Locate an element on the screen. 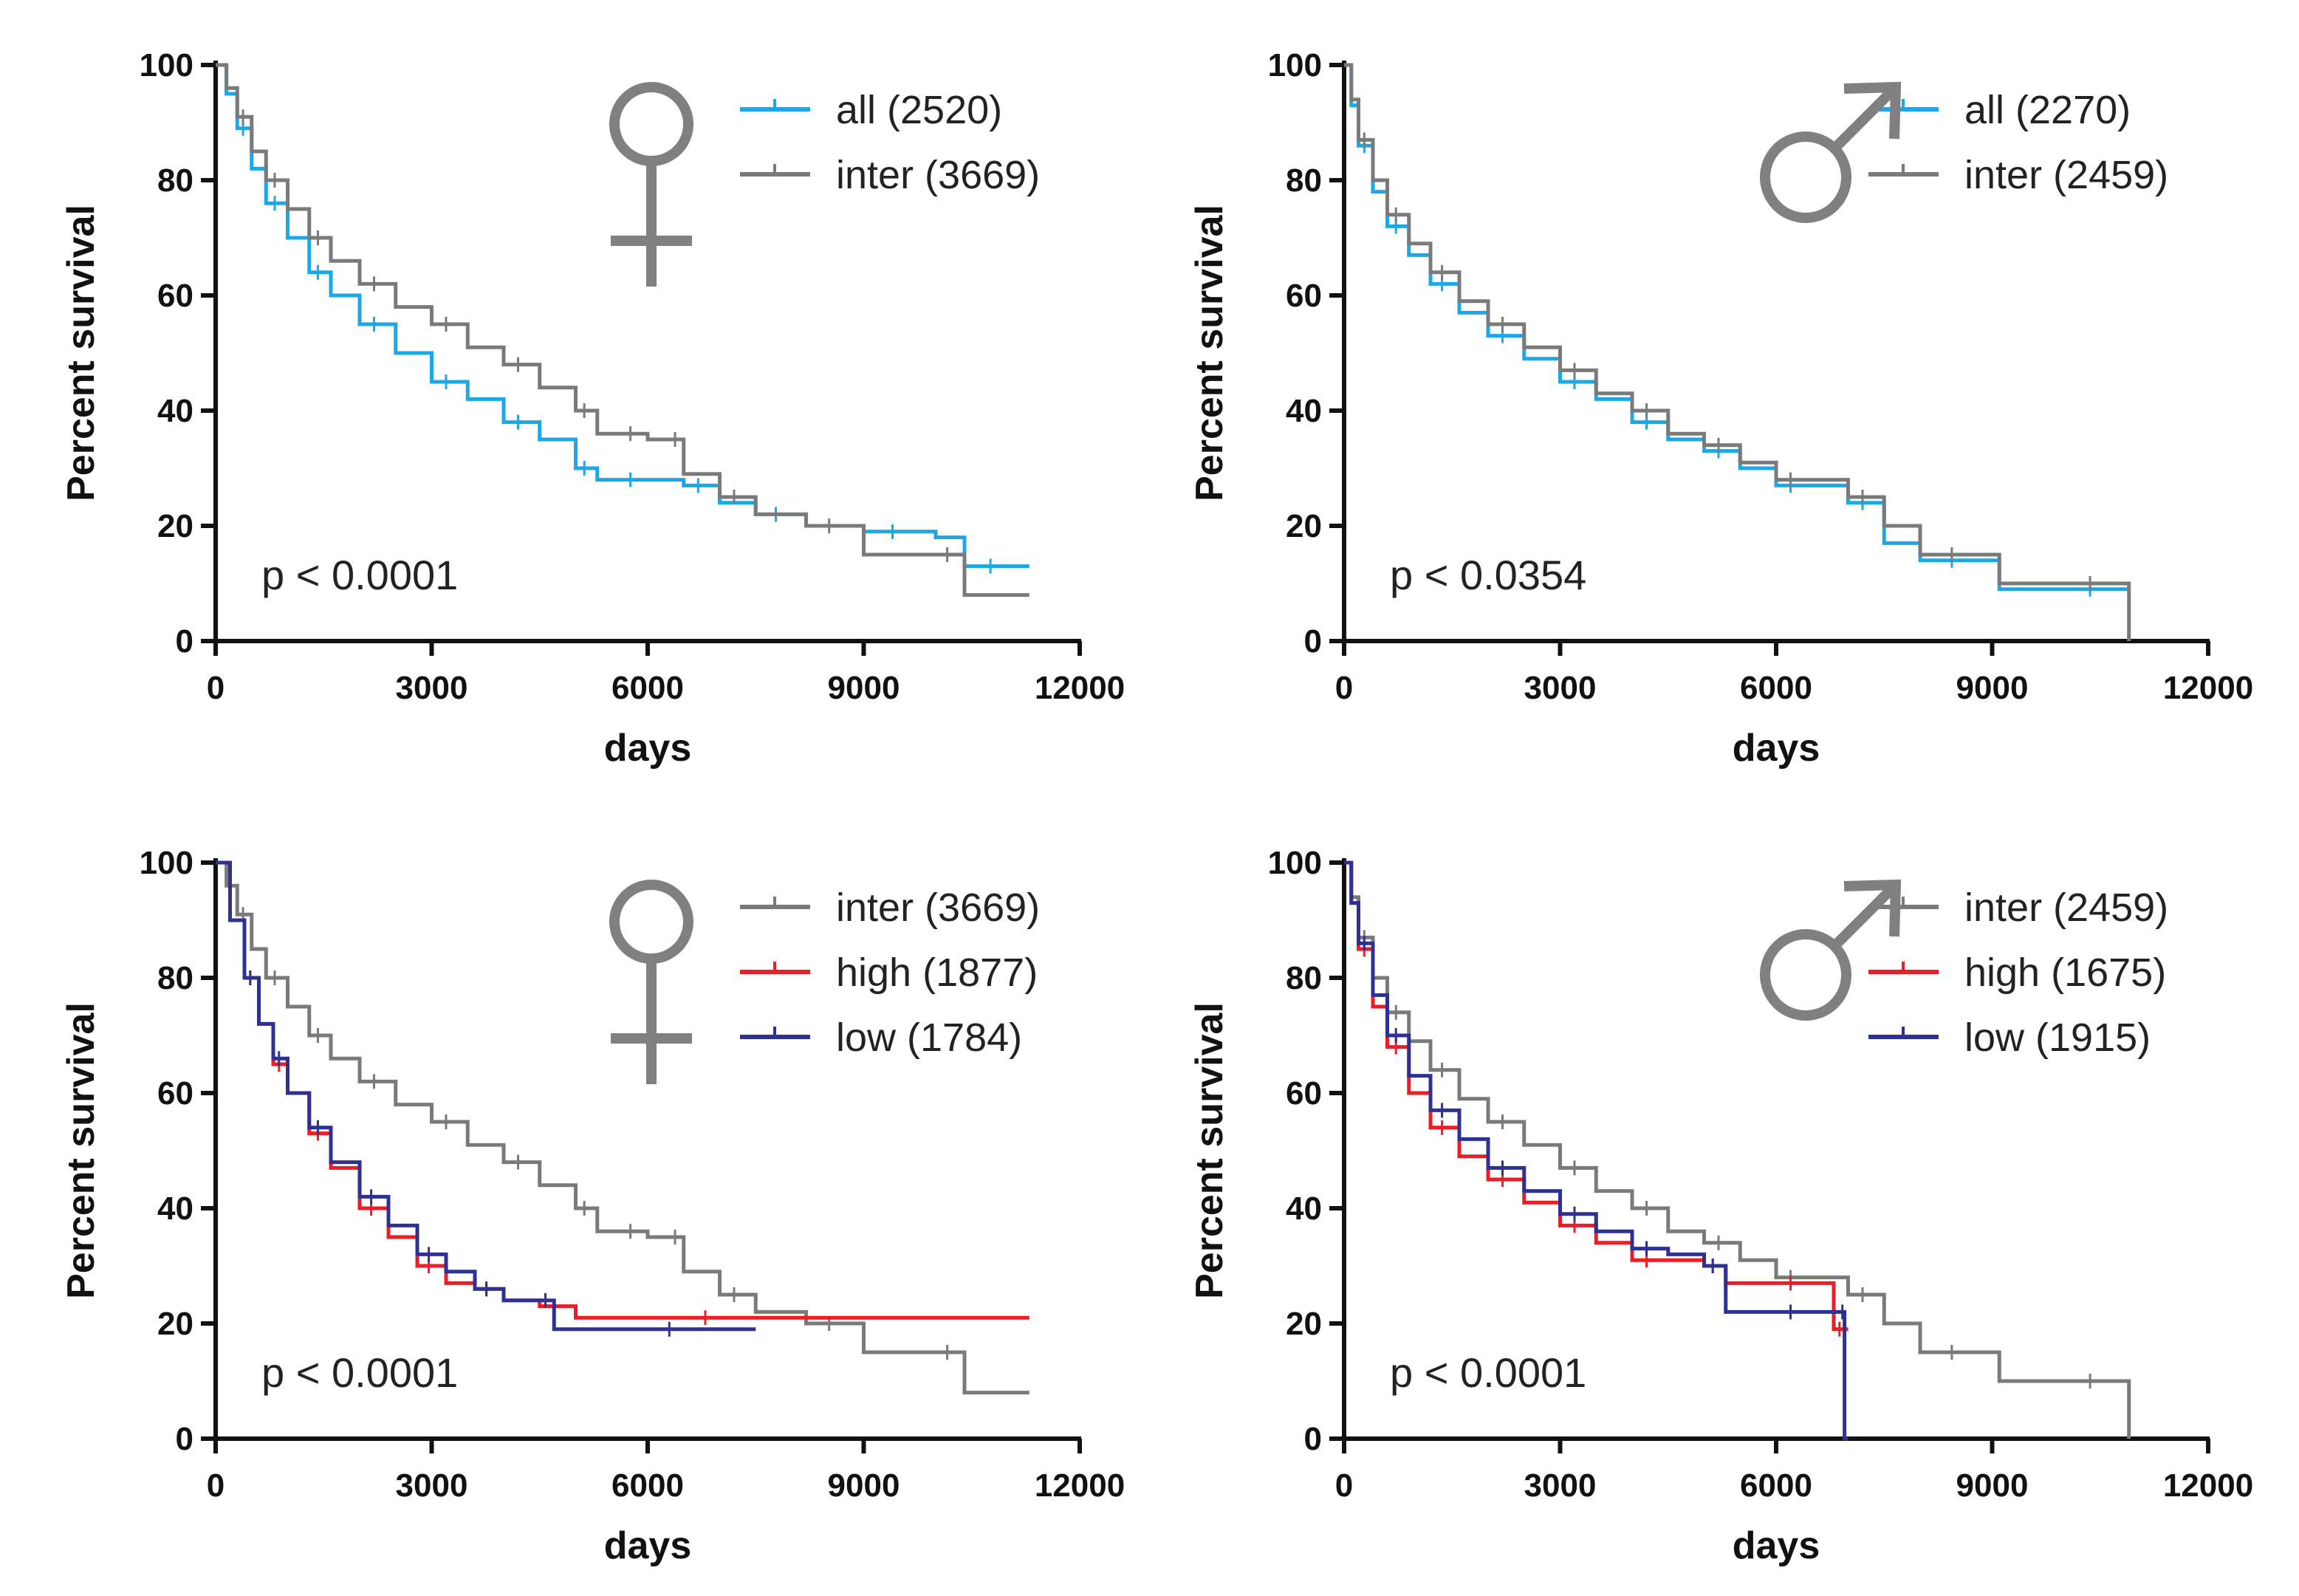 The image size is (2299, 1596). legend-label-low: low (1915) is located at coordinates (2058, 1038).